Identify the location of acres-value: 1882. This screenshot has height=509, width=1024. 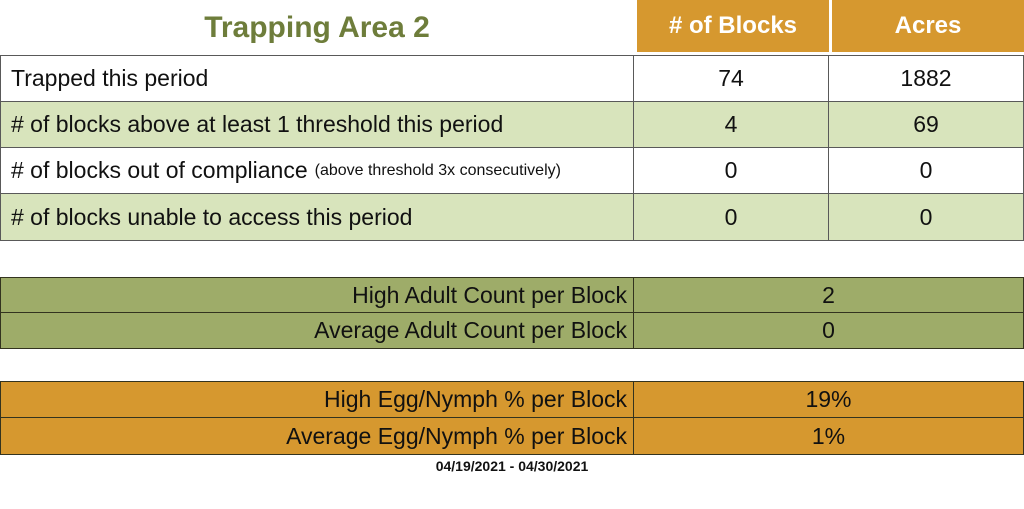
(926, 78).